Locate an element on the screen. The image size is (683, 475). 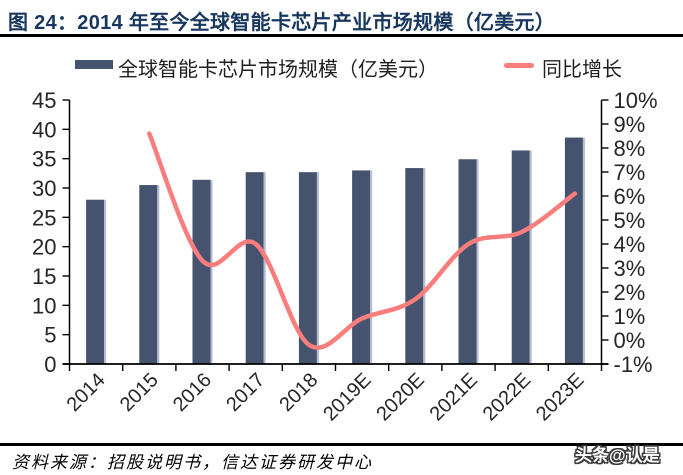
right-axis-tick-label: 1% is located at coordinates (630, 316).